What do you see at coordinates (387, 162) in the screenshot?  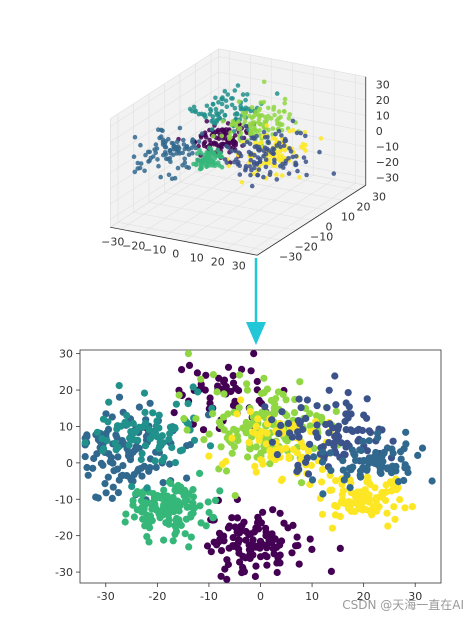 I see `z-tick-label: −20` at bounding box center [387, 162].